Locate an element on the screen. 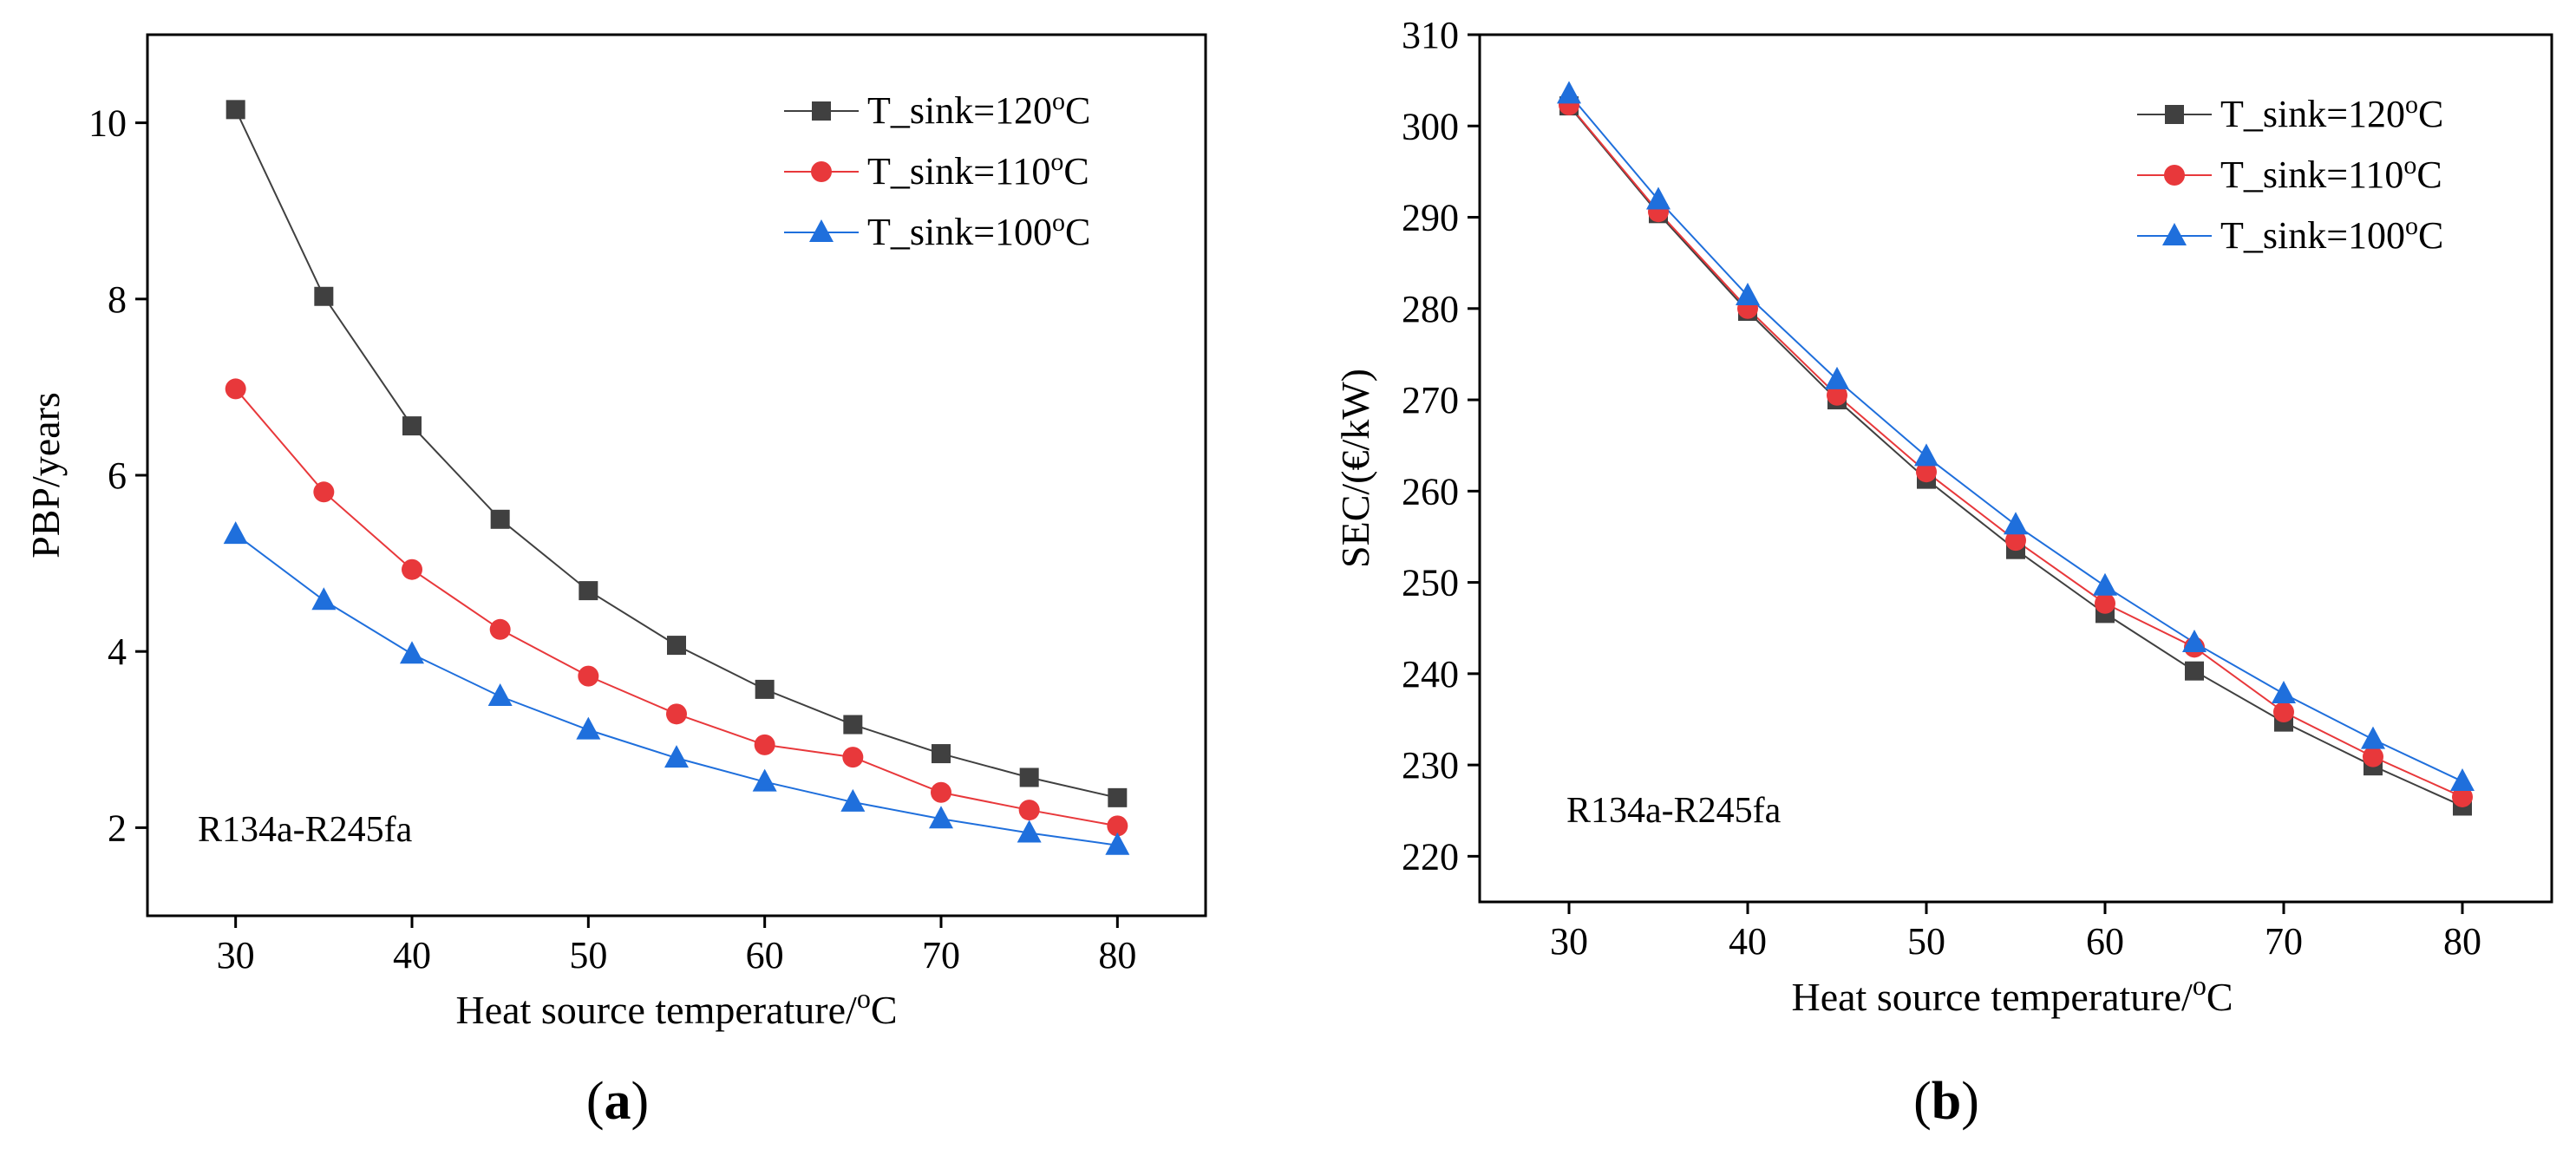 The width and height of the screenshot is (2576, 1156). series-line is located at coordinates (676, 690).